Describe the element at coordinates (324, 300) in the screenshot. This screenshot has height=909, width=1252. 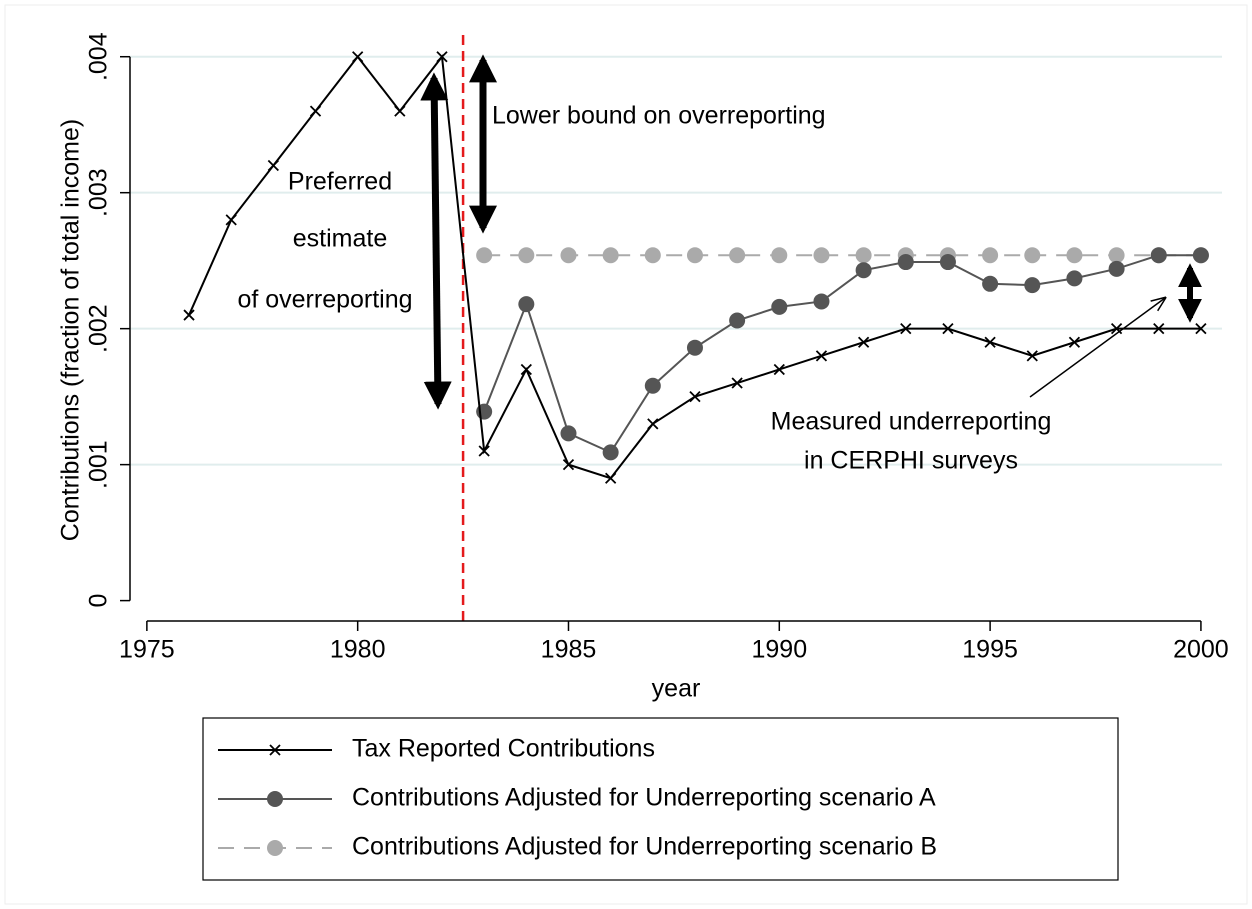
I see `annotation: of overreporting` at that location.